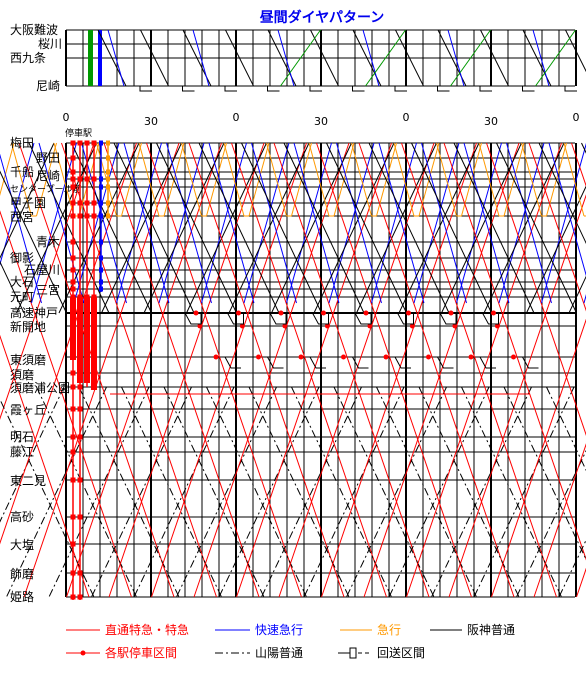  Describe the element at coordinates (22, 375) in the screenshot. I see `main-station-label: 須磨` at that location.